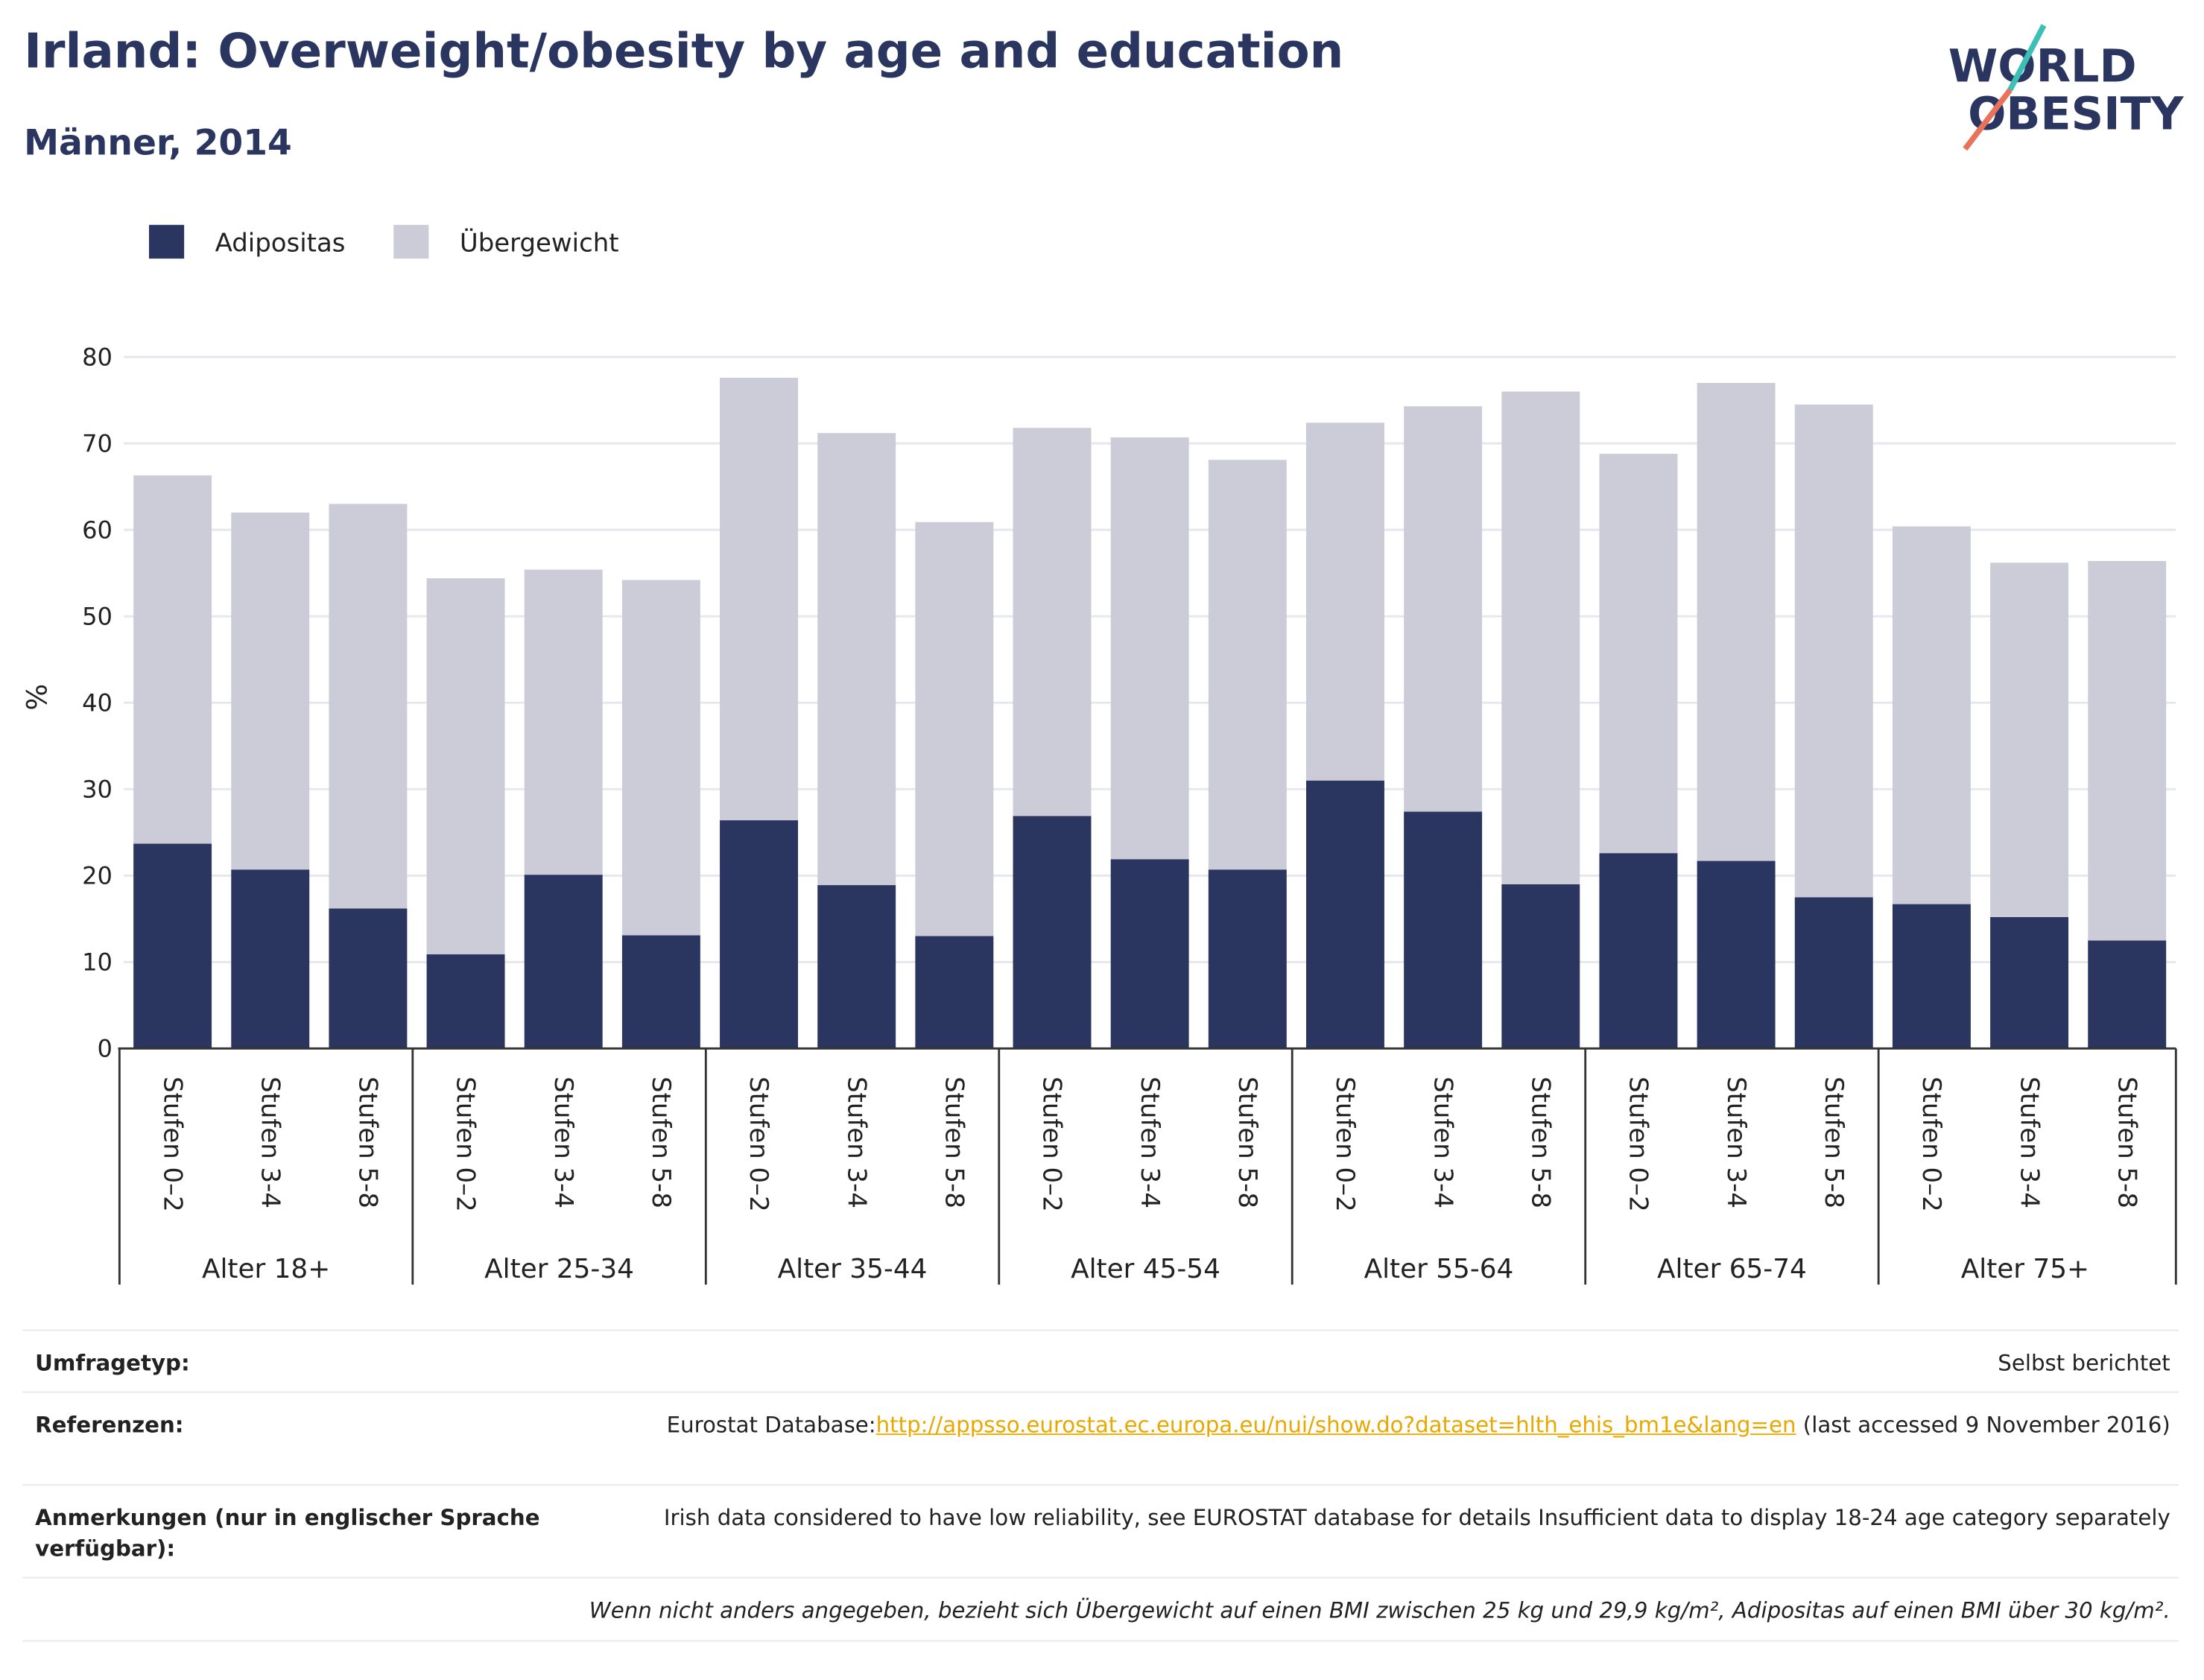 Image resolution: width=2204 pixels, height=1680 pixels. I want to click on y-tick-label: 40, so click(97, 703).